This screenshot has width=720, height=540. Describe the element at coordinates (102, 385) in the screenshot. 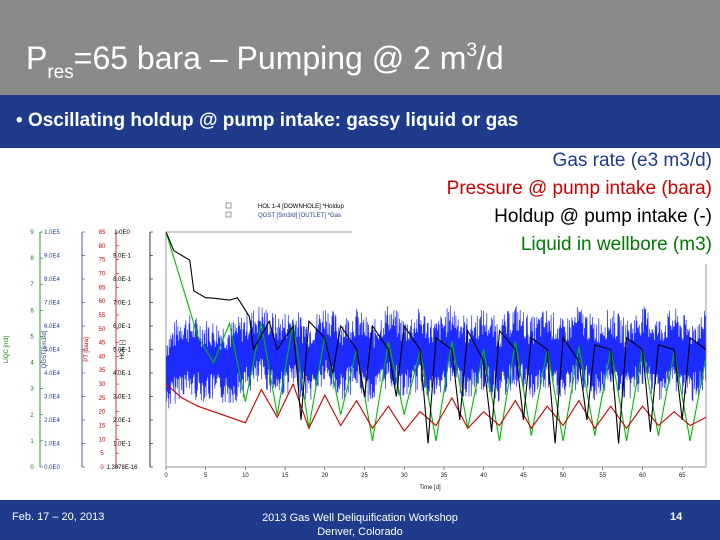

I see `y-tick-label: 30` at that location.